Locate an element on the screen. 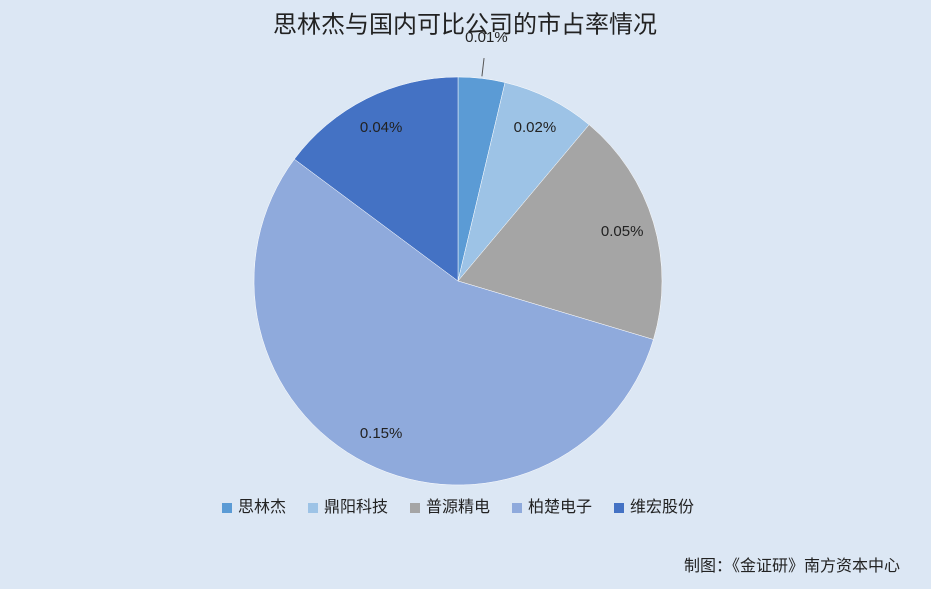 This screenshot has height=589, width=931. source: 制图：《金证研》南方资本中心 is located at coordinates (792, 566).